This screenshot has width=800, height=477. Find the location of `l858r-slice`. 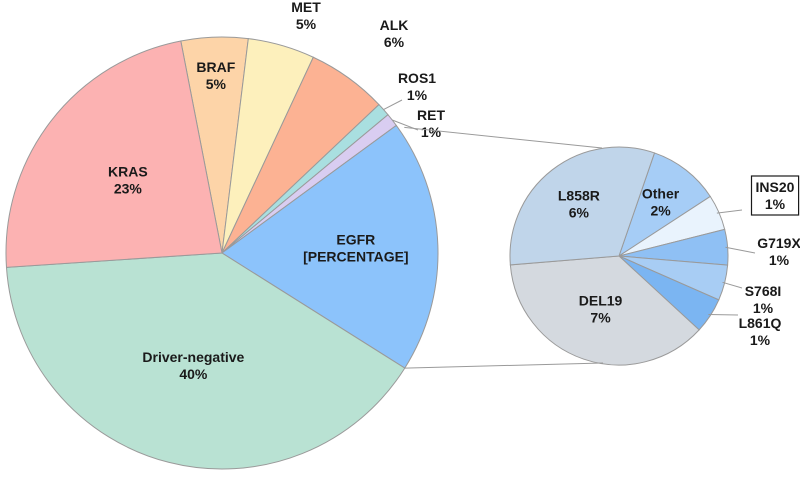

l858r-slice is located at coordinates (582, 206).